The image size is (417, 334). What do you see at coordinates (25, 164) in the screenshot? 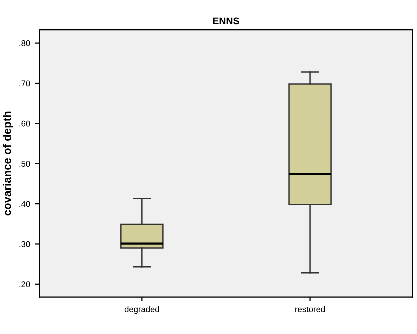
I see `y-tick-label: .50` at bounding box center [25, 164].